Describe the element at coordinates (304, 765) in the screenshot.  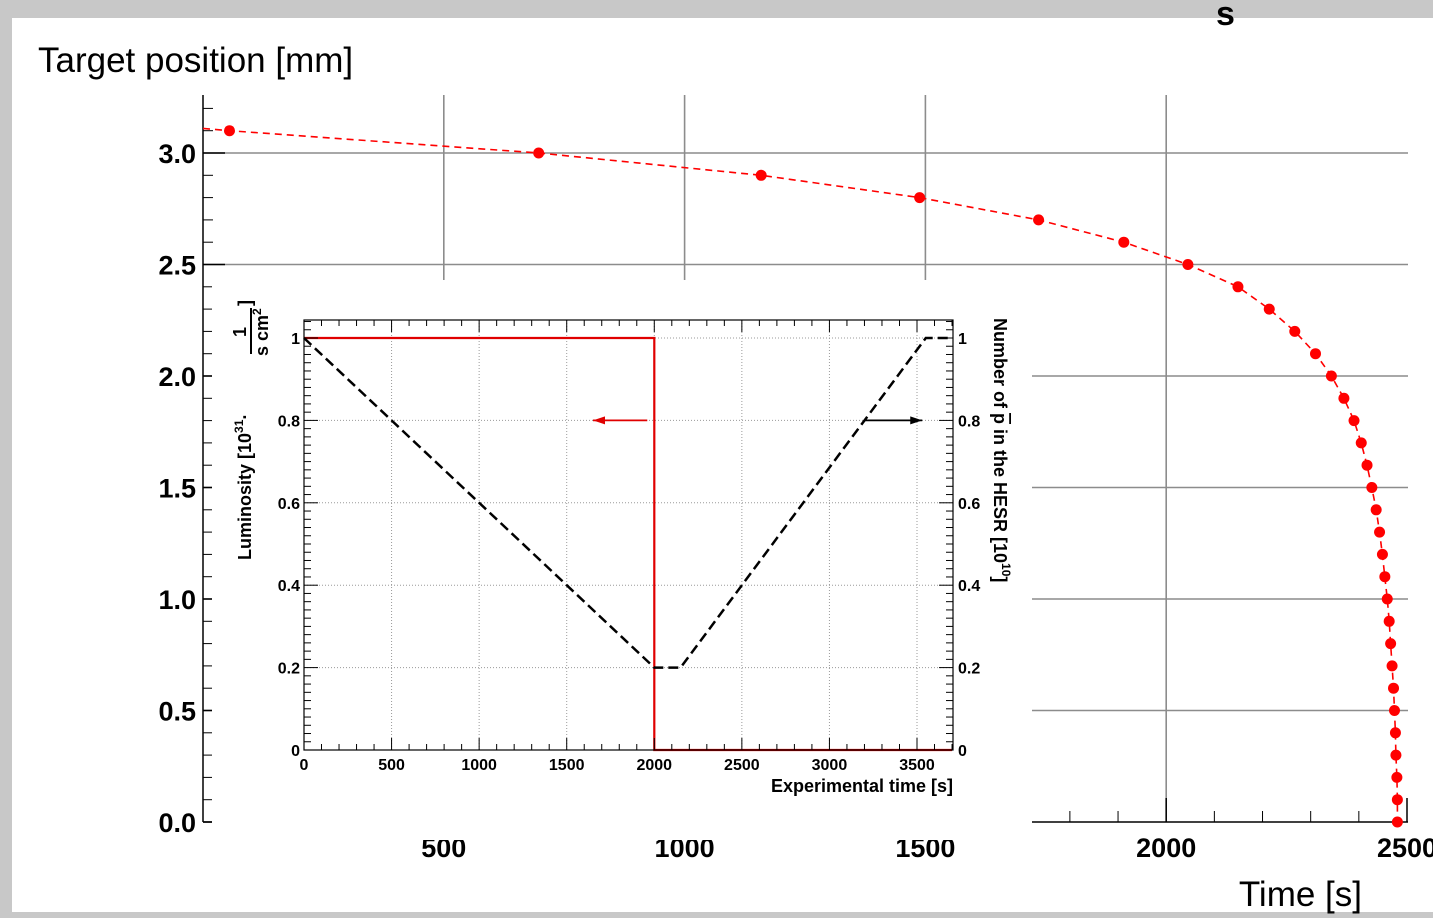
I see `inset-x-tick-label: 0` at that location.